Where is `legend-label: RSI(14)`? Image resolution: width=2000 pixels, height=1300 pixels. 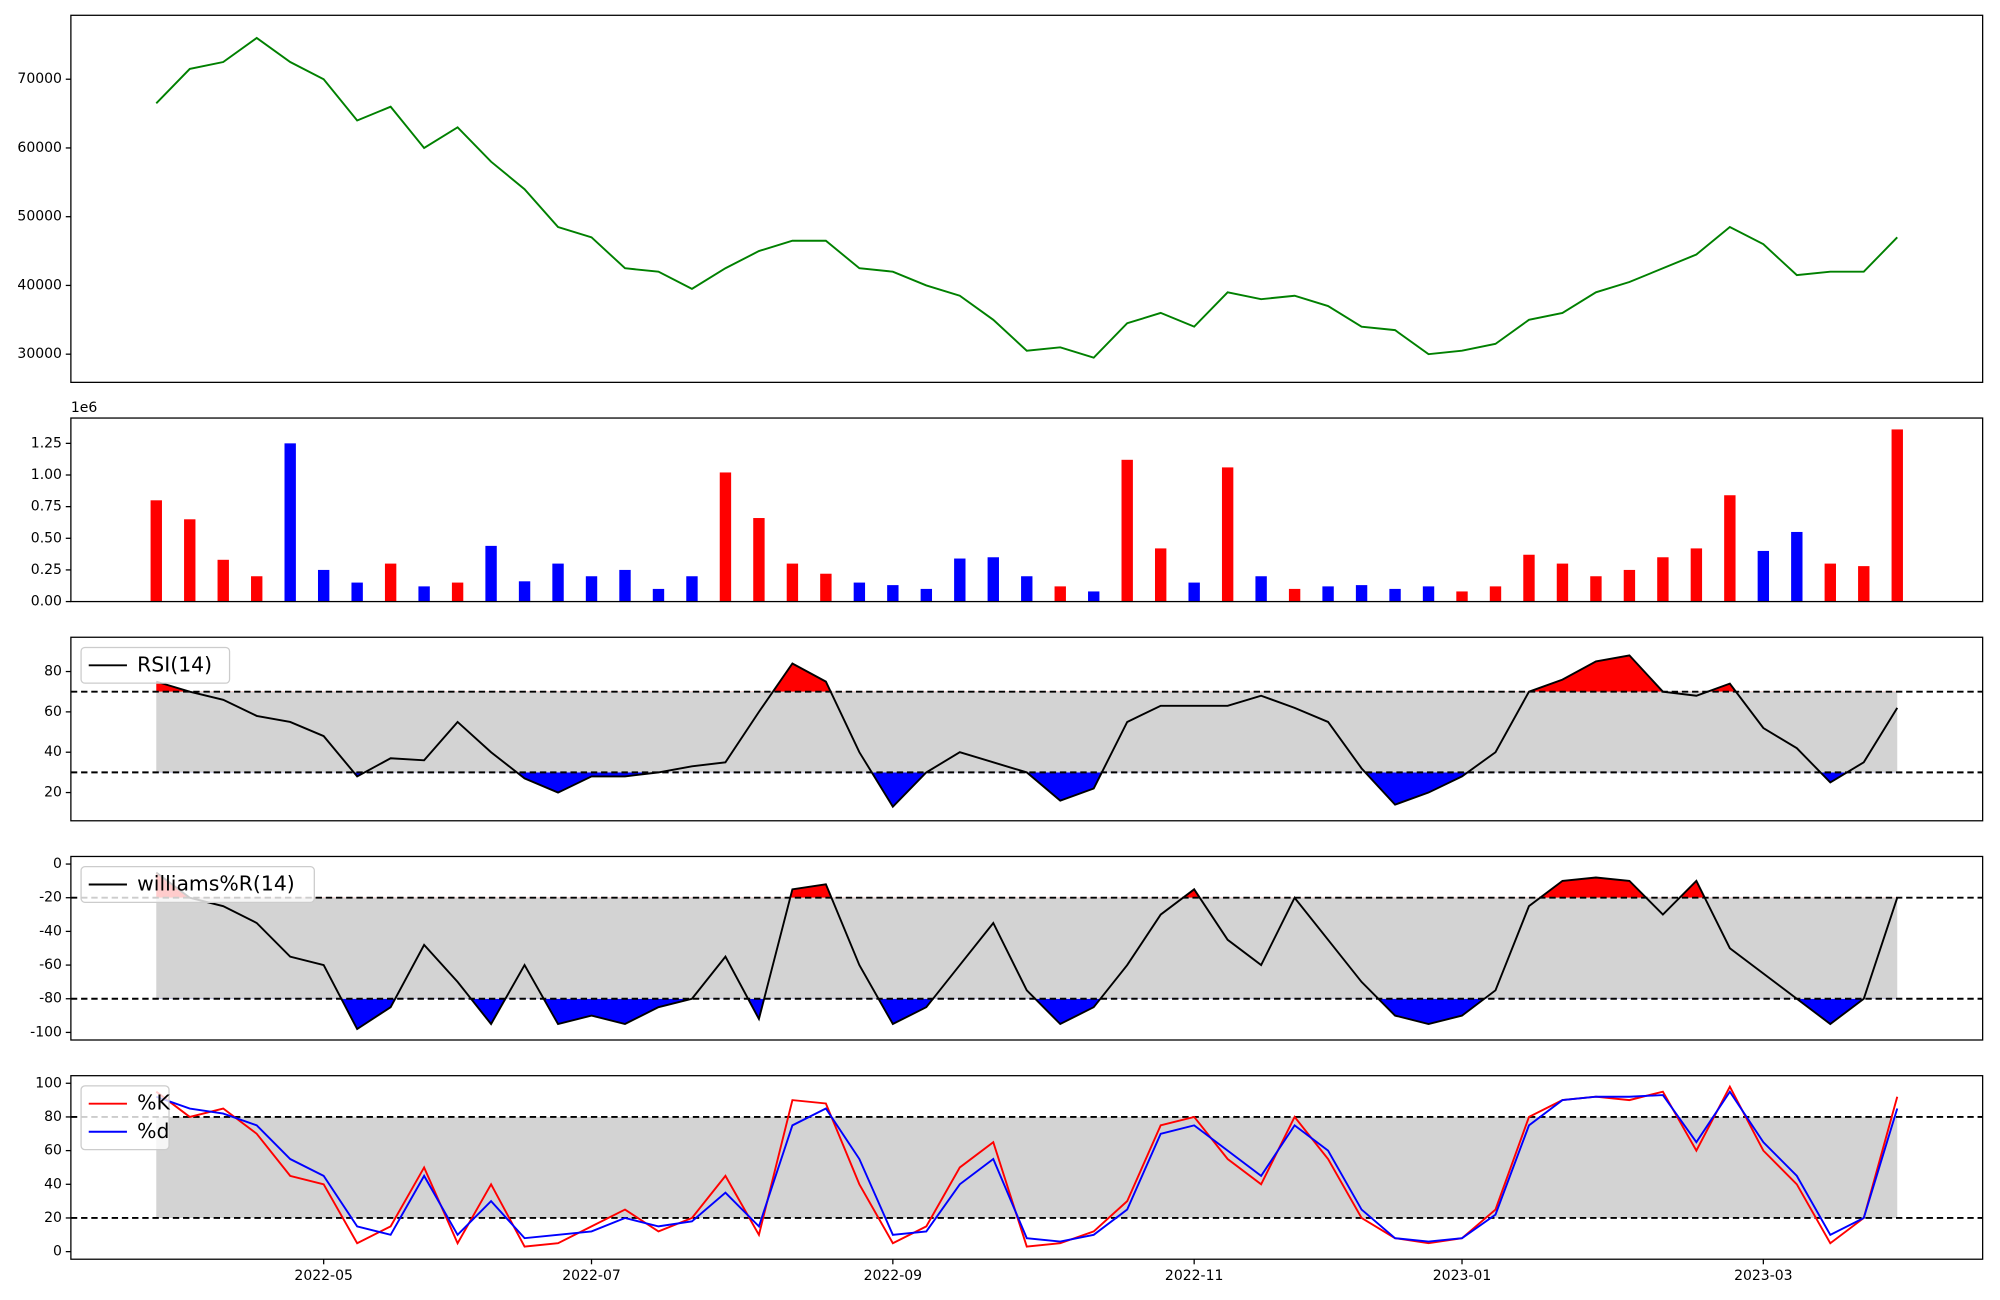
legend-label: RSI(14) is located at coordinates (174, 664).